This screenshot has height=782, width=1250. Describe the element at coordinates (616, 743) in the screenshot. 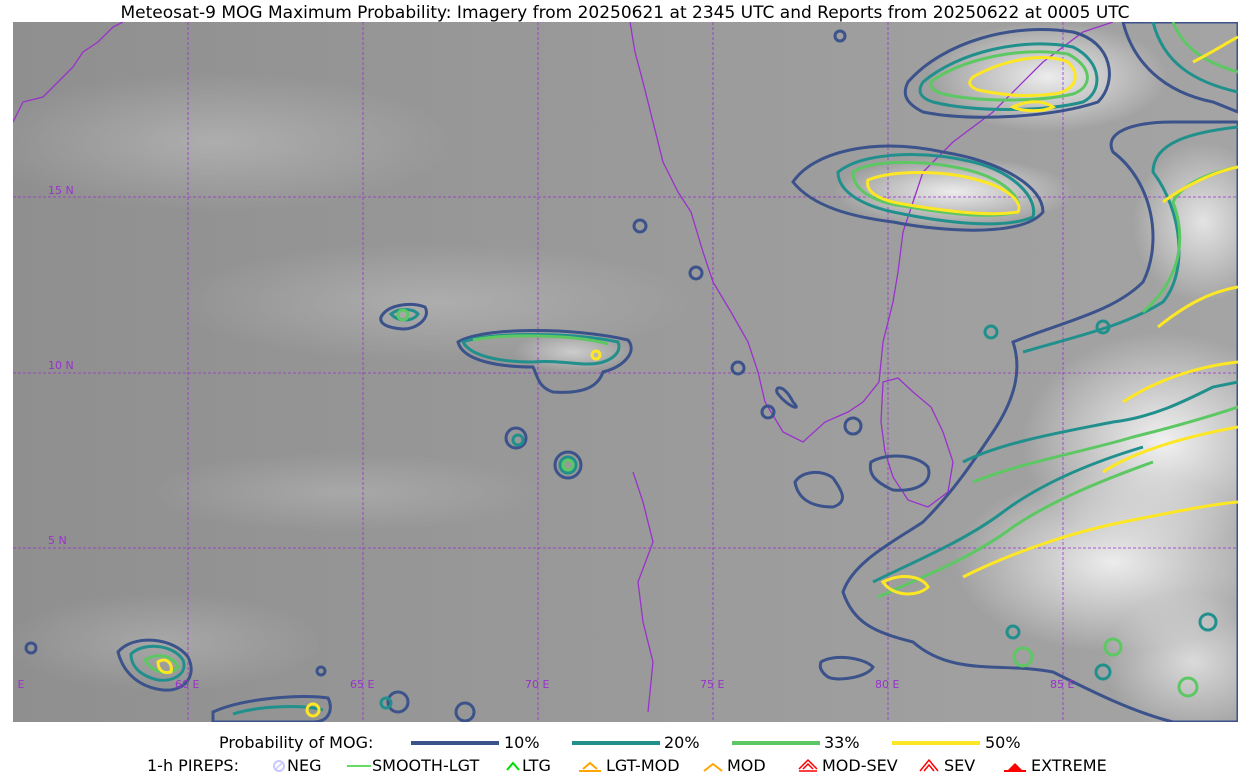

I see `legend-swatch-20pct` at that location.